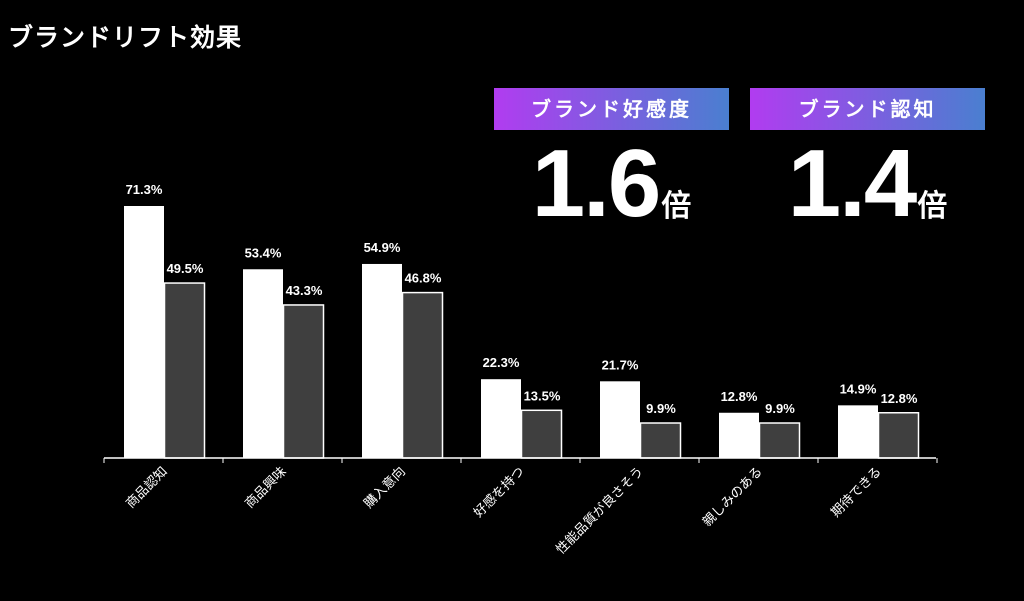 This screenshot has height=601, width=1024. I want to click on bar-group: 14.9% 12.8% 期待できる, so click(874, 451).